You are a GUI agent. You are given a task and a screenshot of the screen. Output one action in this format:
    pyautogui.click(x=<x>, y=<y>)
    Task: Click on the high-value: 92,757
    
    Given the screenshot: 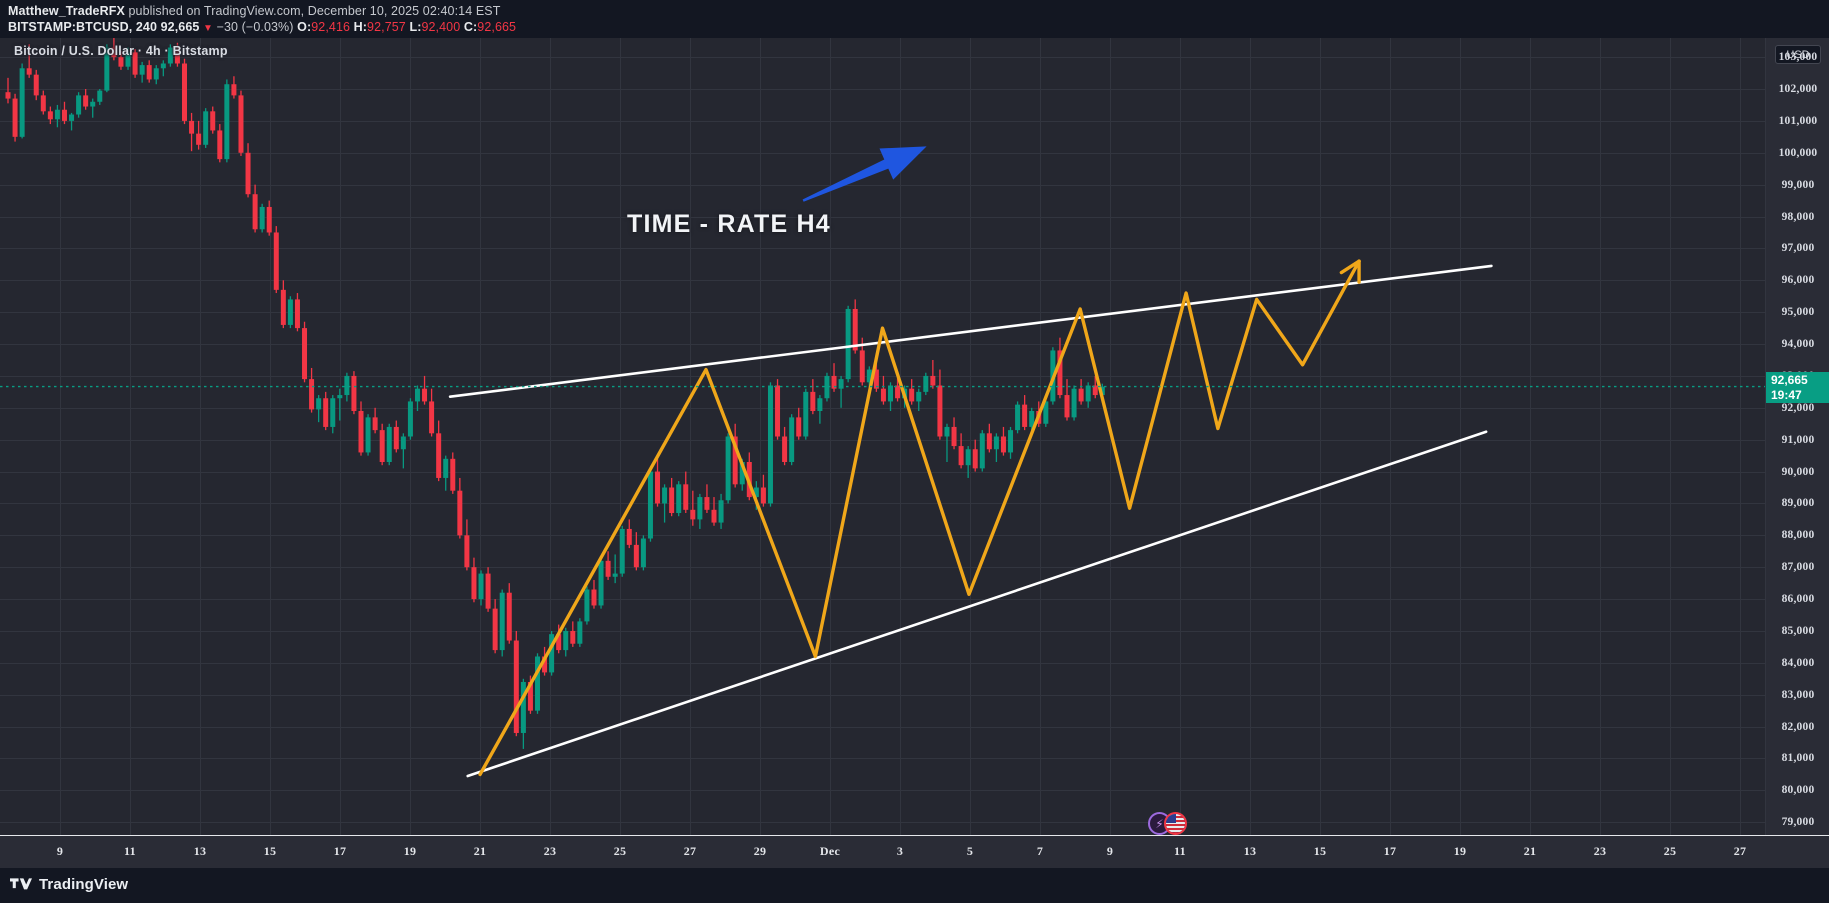 What is the action you would take?
    pyautogui.click(x=386, y=27)
    